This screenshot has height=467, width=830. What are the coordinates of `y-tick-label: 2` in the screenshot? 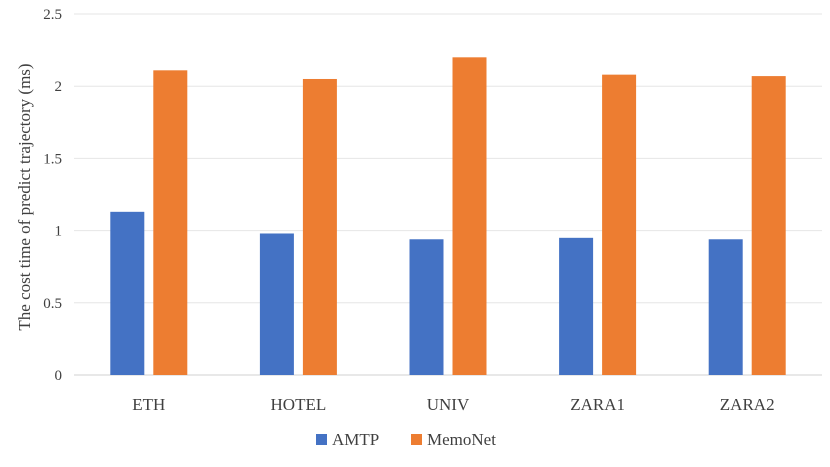 It's located at (59, 87).